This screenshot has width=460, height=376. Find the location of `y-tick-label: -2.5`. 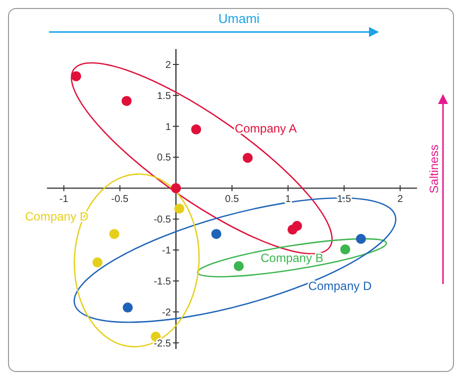

y-tick-label: -2.5 is located at coordinates (163, 344).